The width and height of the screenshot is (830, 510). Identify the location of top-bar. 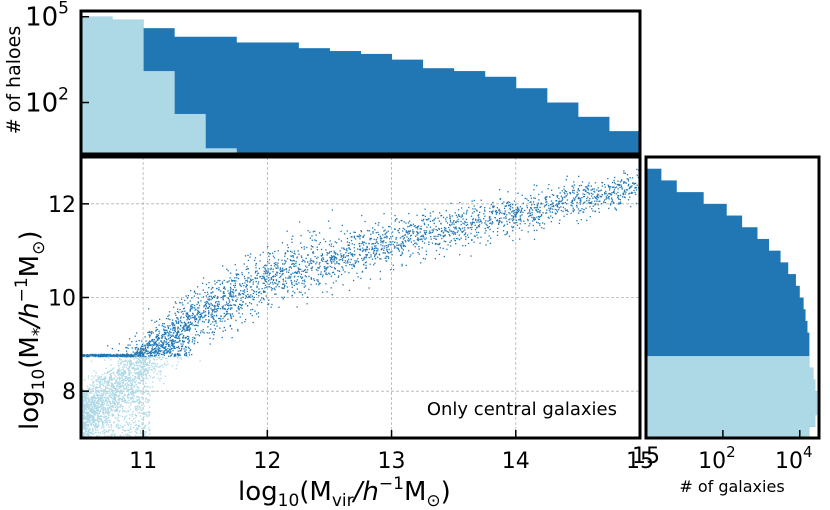
(562, 128).